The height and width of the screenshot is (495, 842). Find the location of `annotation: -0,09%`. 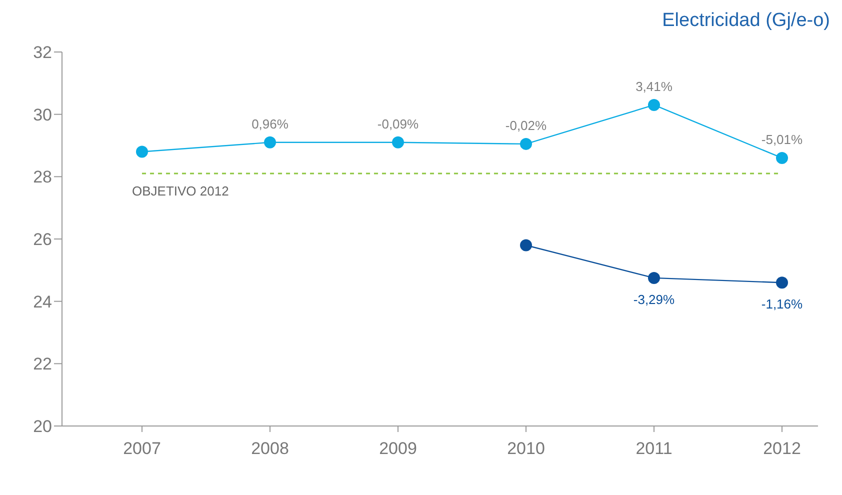

annotation: -0,09% is located at coordinates (398, 124).